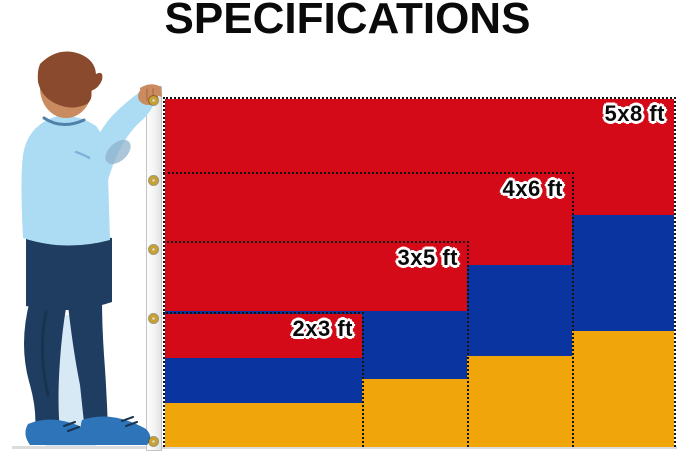 This screenshot has height=451, width=679. I want to click on flag-size-label: 2x3 ft, so click(322, 328).